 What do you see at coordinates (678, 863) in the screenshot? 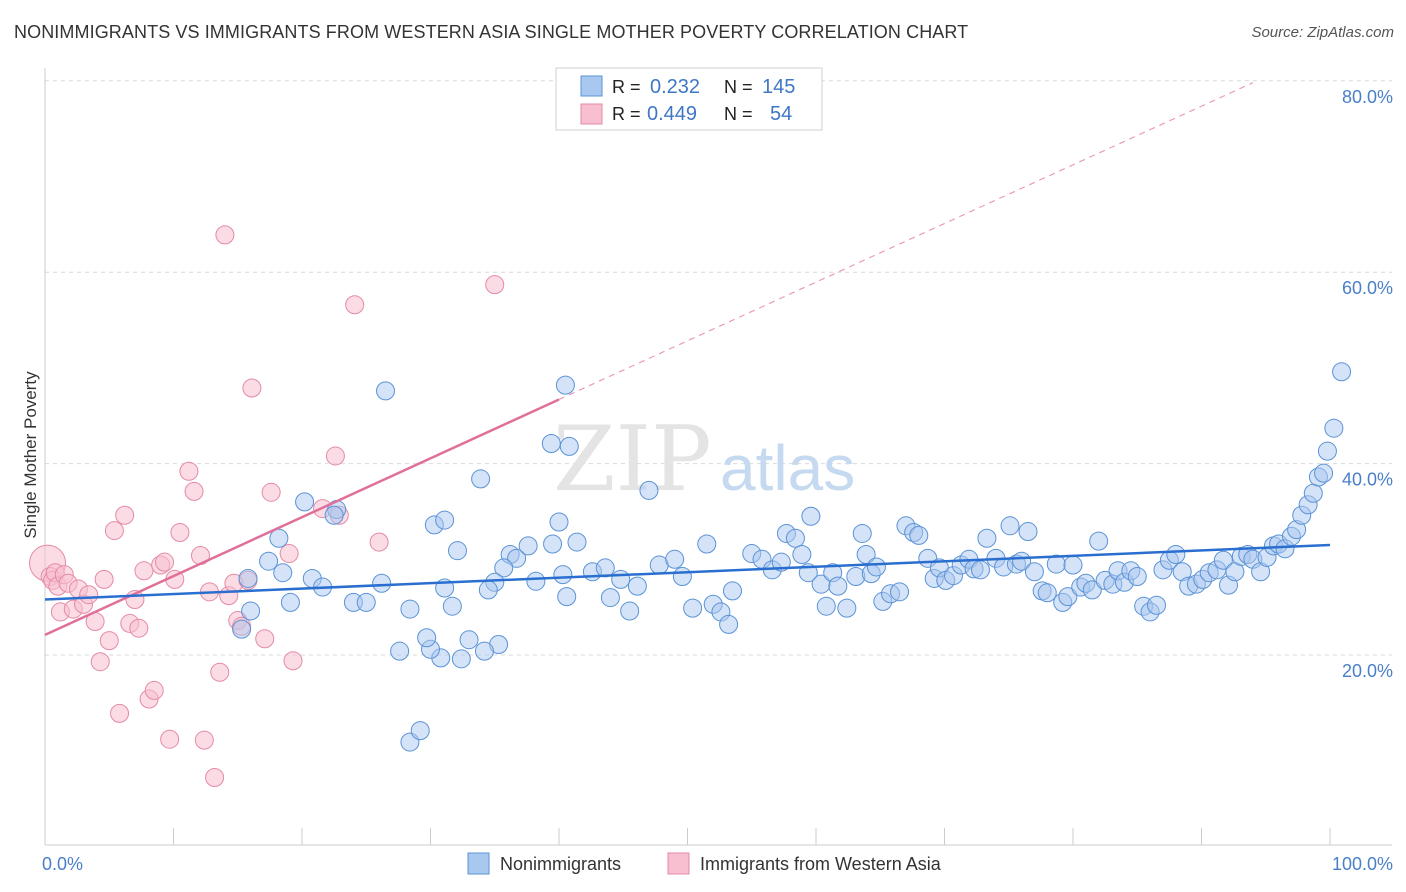
I see `legend-bottom-swatch-immigrants` at bounding box center [678, 863].